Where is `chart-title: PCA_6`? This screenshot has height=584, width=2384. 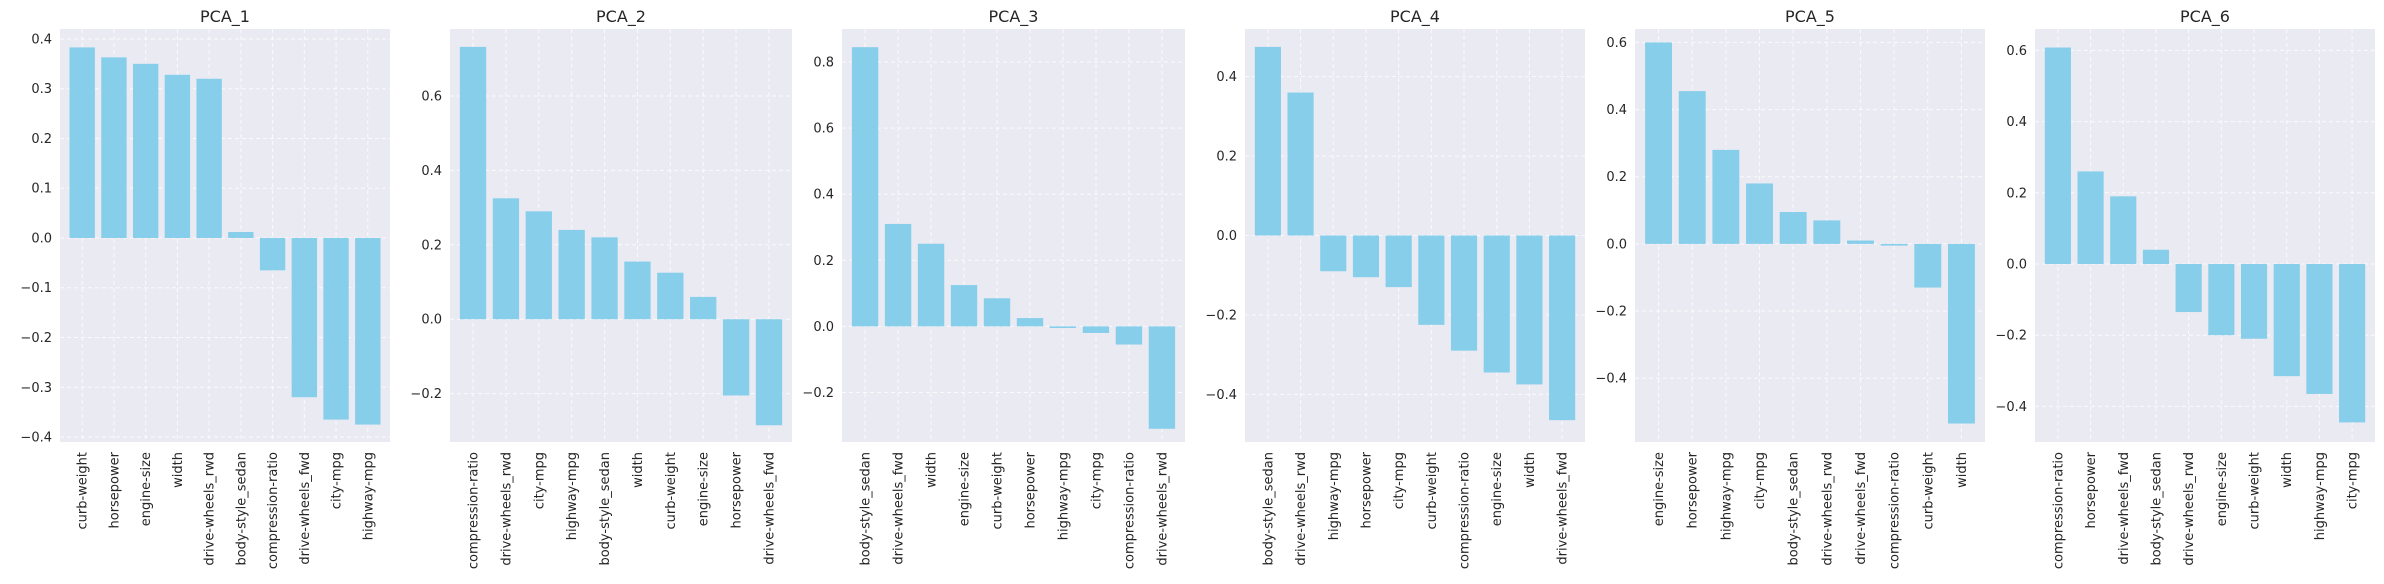 chart-title: PCA_6 is located at coordinates (2205, 17).